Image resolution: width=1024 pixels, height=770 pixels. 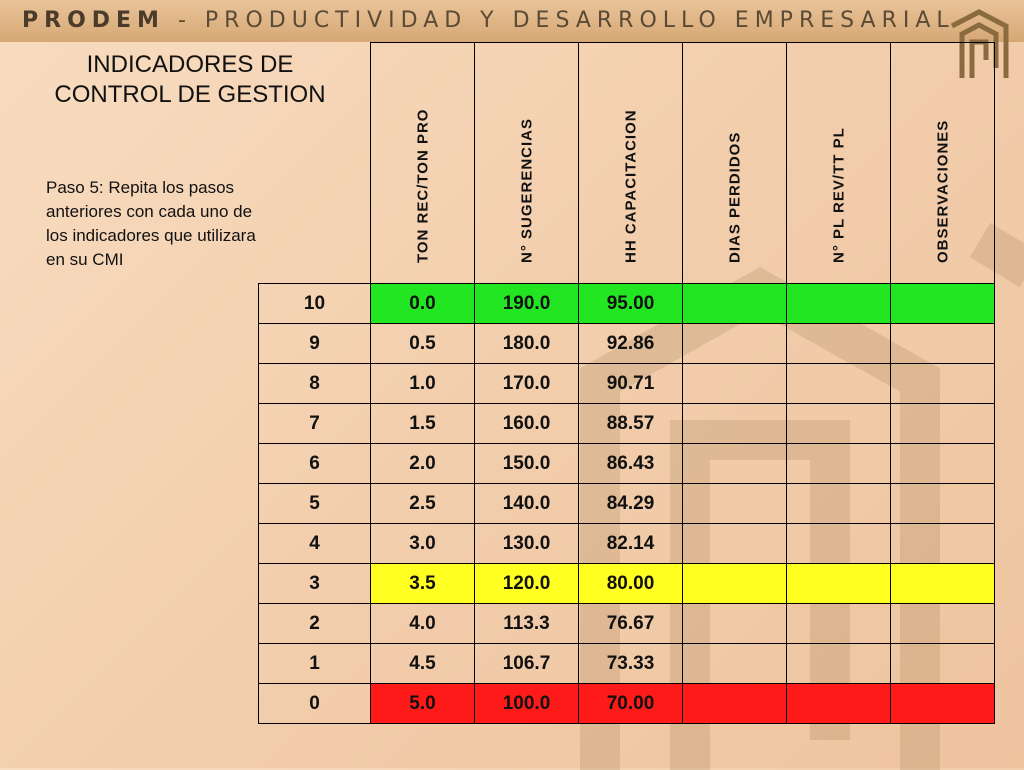 I want to click on column-header: TON REC/TON PRO, so click(x=422, y=163).